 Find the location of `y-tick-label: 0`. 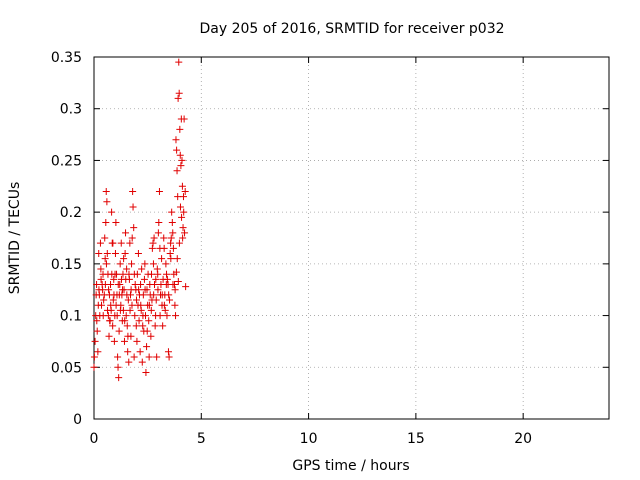

y-tick-label: 0 is located at coordinates (77, 420).